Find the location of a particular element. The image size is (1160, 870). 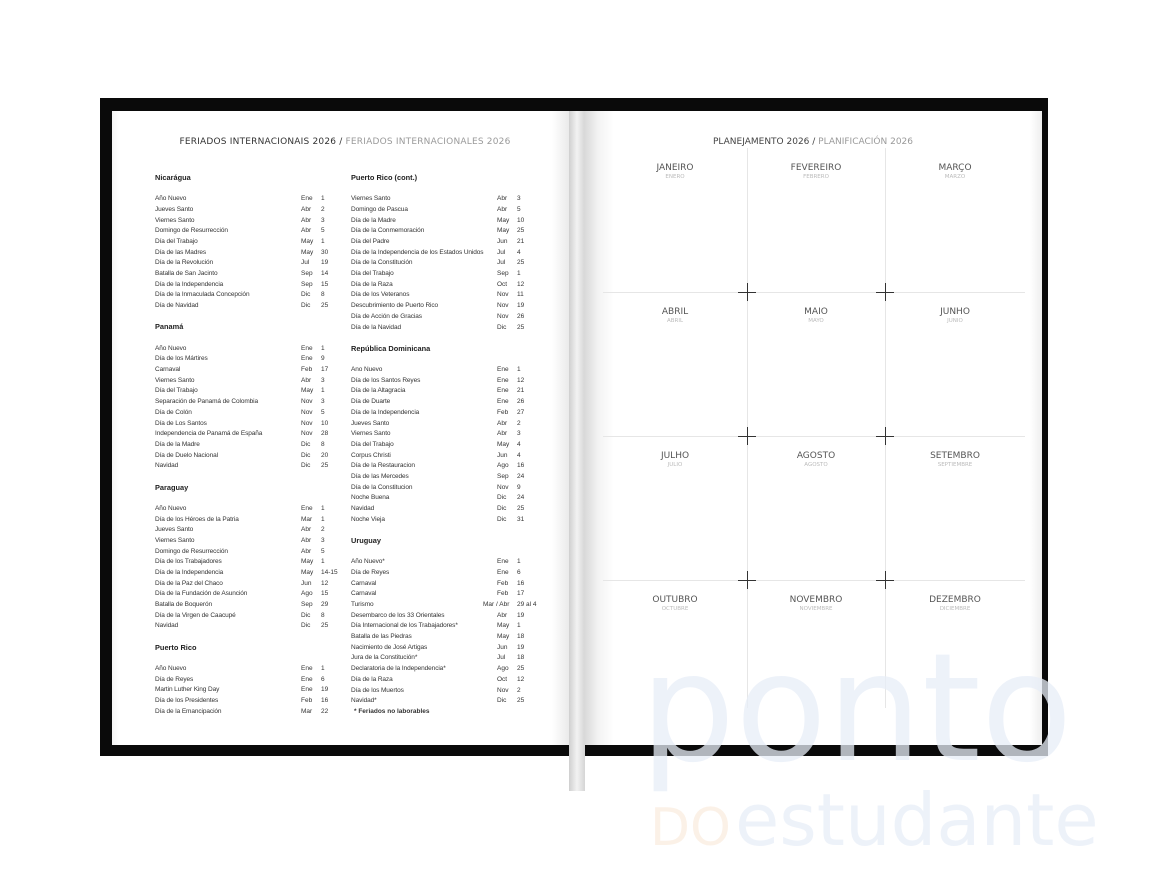

holiday-row: Turismo Mar / Abr 29 al 4 is located at coordinates (447, 605).